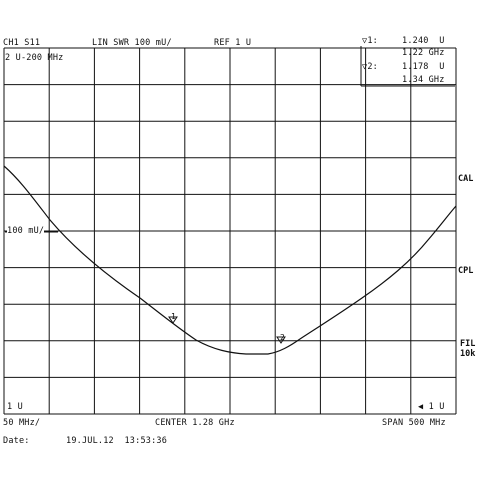 The image size is (480, 480). Describe the element at coordinates (132, 43) in the screenshot. I see `format-label: LIN SWR 100 mU/` at that location.